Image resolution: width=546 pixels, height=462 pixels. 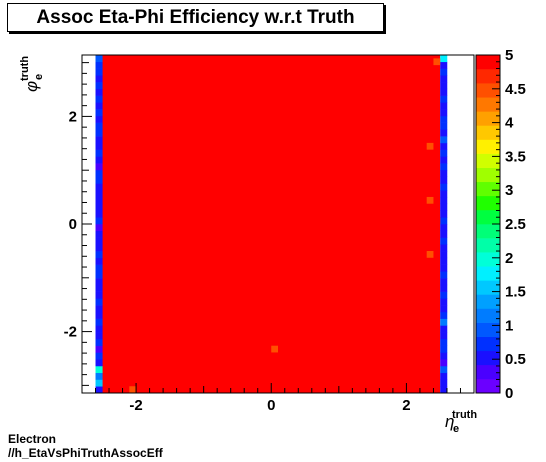 What do you see at coordinates (271, 405) in the screenshot?
I see `x-tick-label: 0` at bounding box center [271, 405].